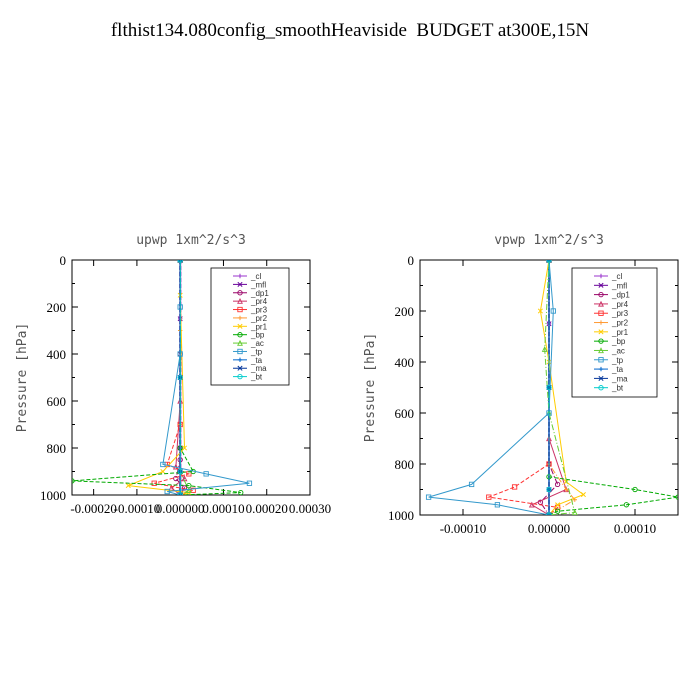  I want to click on x-tick-label: 0.00000, so click(549, 528).